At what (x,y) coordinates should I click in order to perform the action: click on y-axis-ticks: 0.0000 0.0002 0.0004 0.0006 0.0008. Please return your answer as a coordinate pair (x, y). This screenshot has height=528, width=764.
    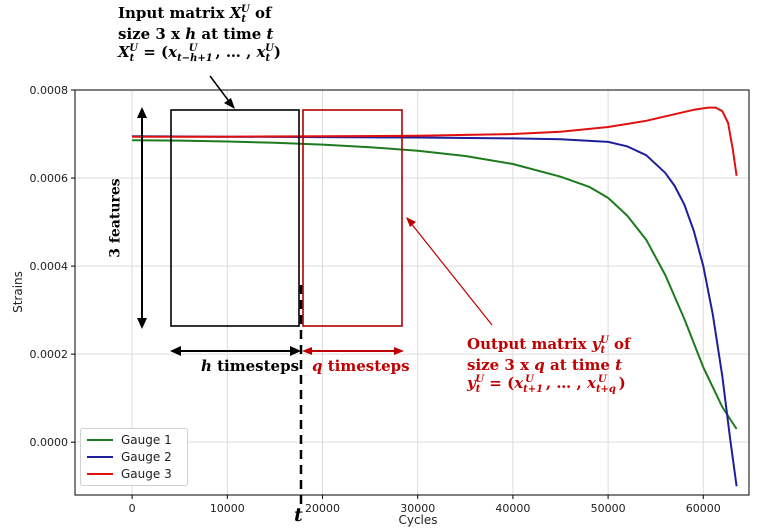
    Looking at the image, I should click on (52, 266).